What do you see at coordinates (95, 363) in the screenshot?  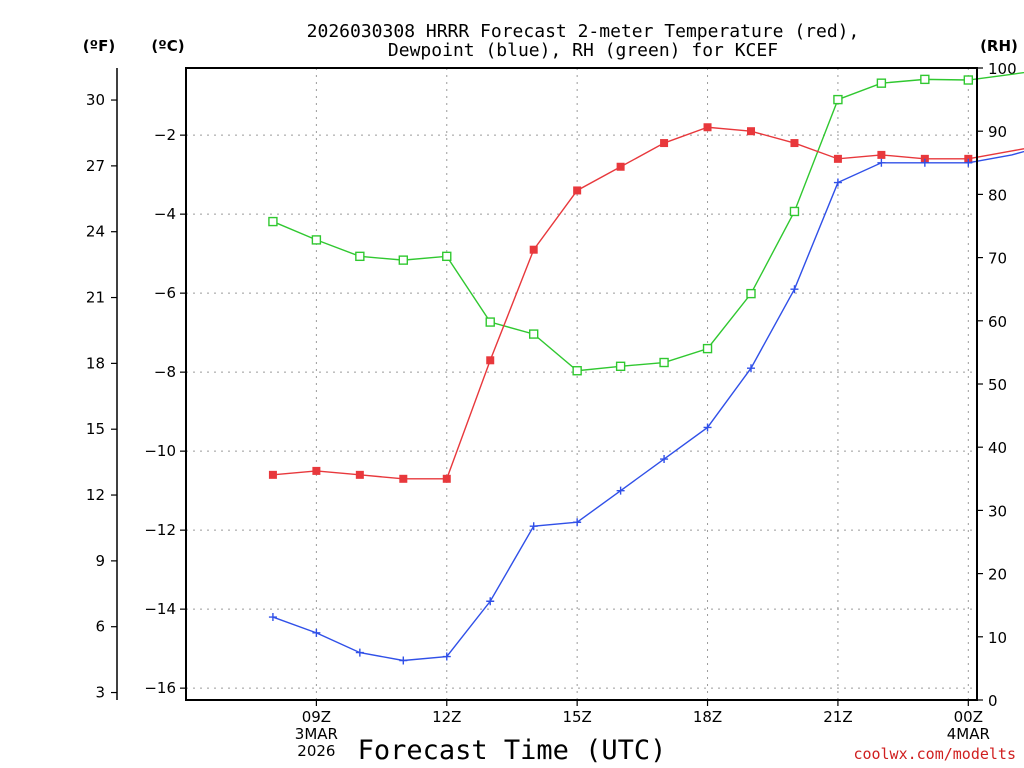 I see `fahrenheit-tick-label: 18` at bounding box center [95, 363].